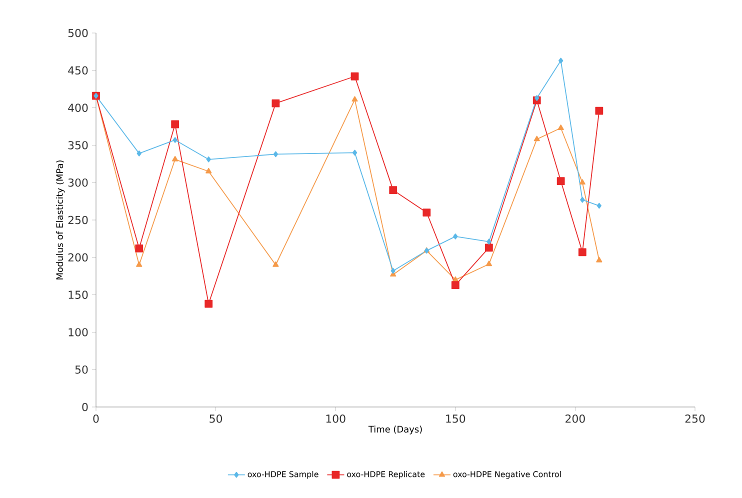  What do you see at coordinates (216, 418) in the screenshot?
I see `x-tick-label: 50` at bounding box center [216, 418].